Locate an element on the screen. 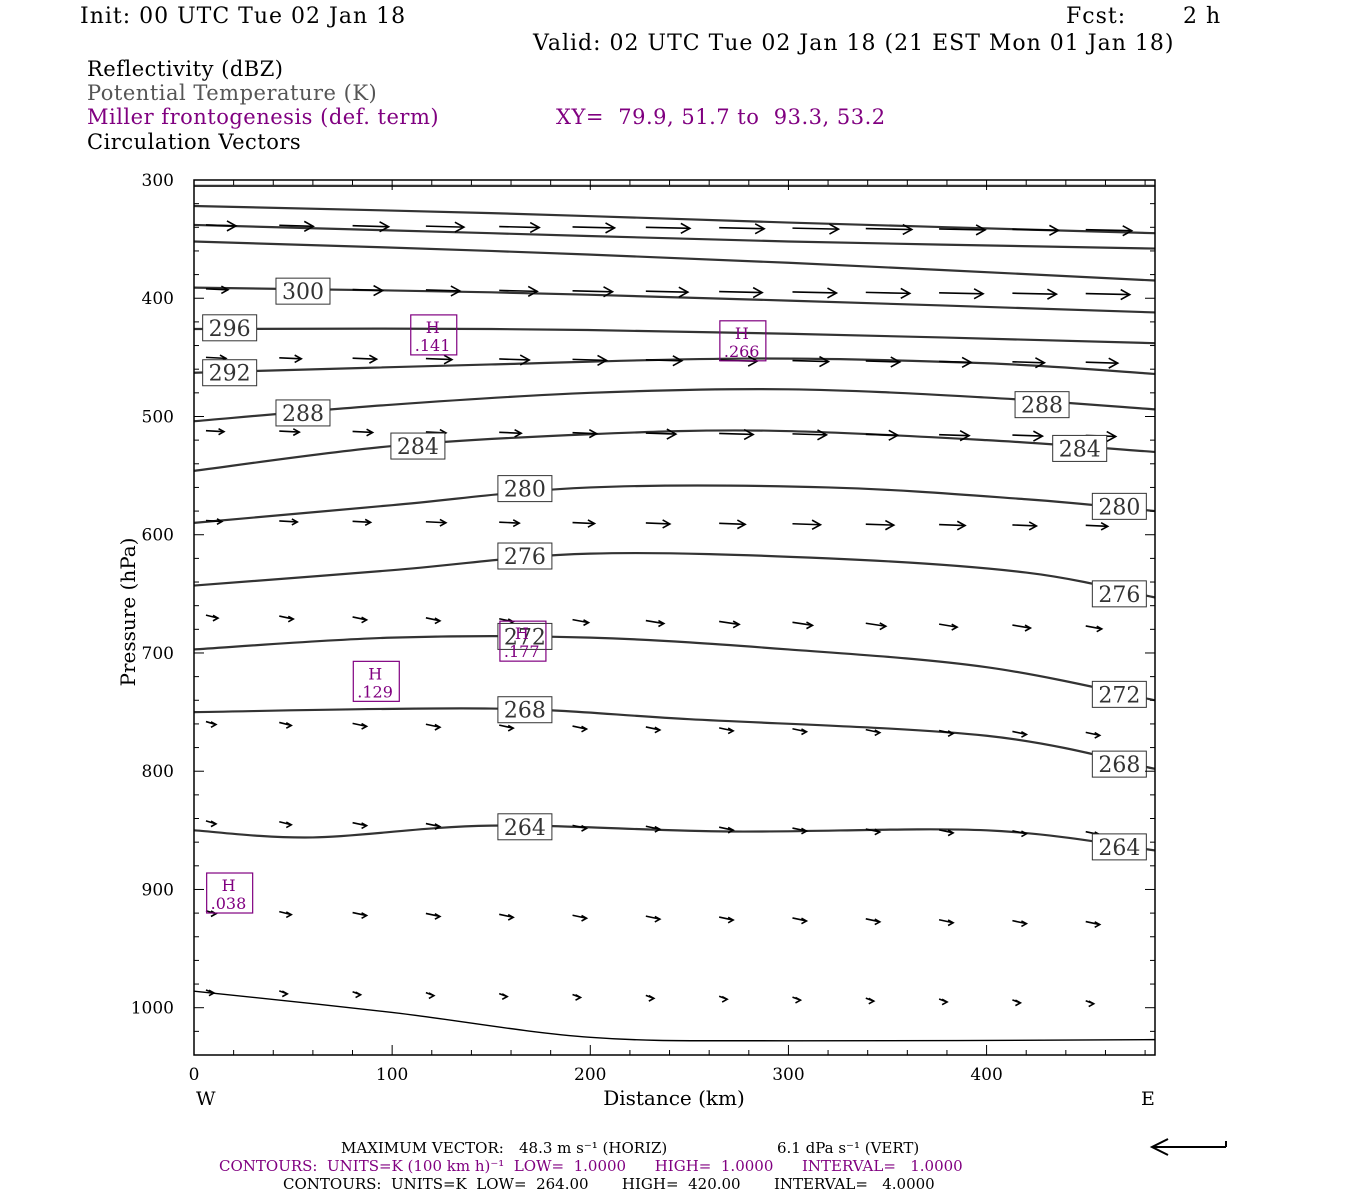 The width and height of the screenshot is (1350, 1200). contour-label-264: 264 is located at coordinates (1119, 848).